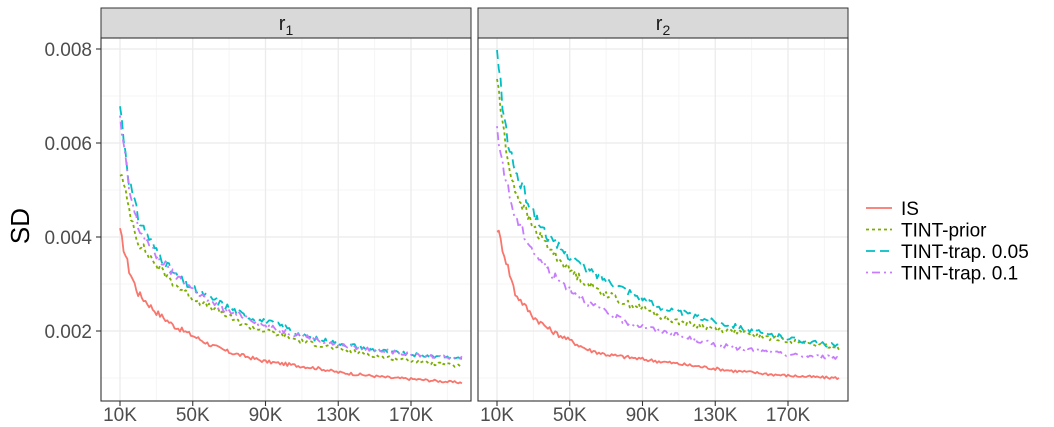  I want to click on y-tick-label: 0.006, so click(68, 144).